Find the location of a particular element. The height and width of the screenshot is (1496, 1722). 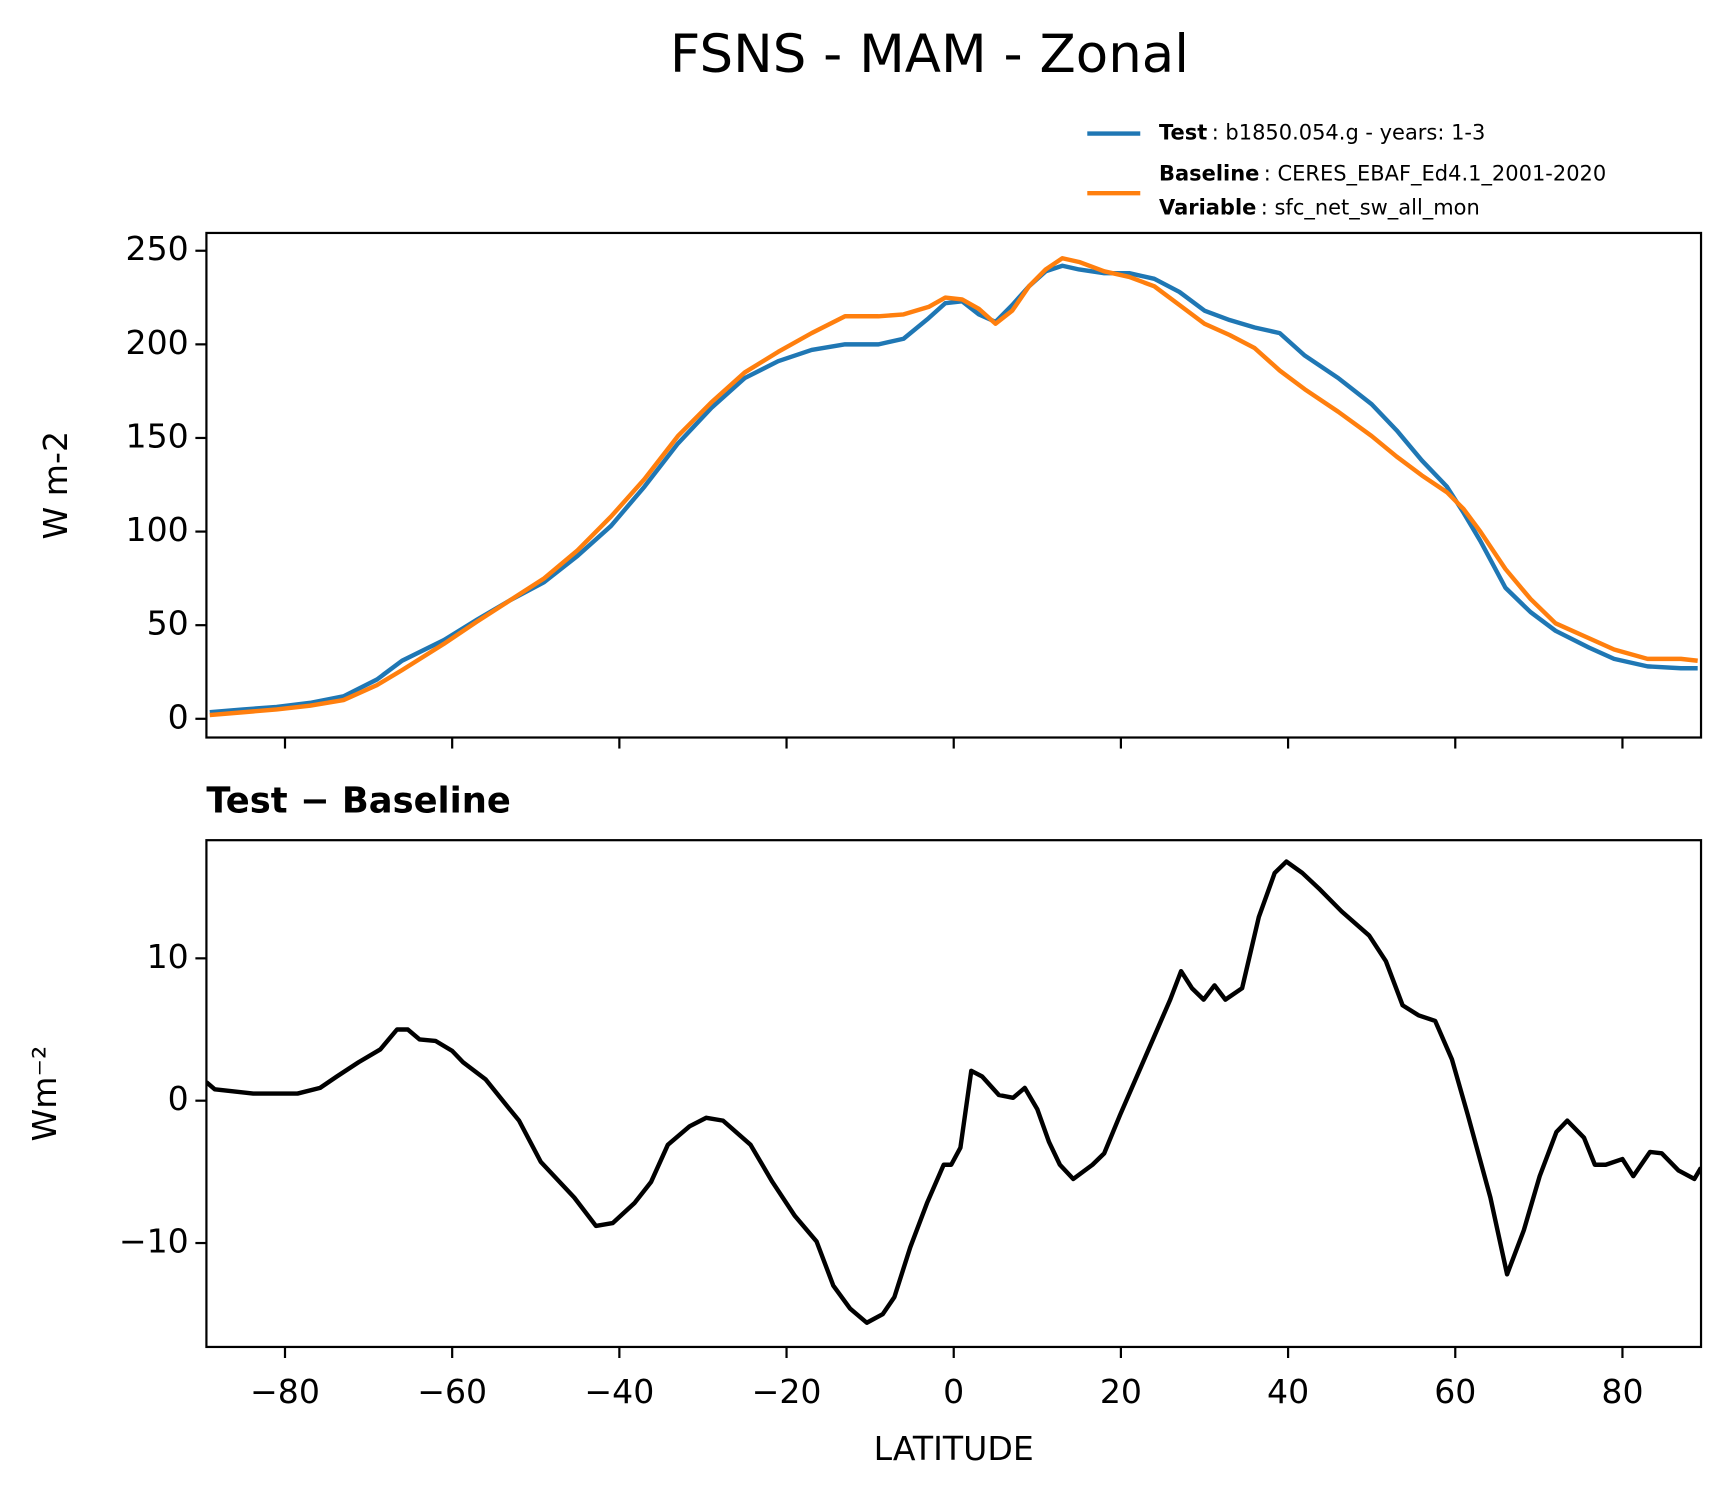

x-tick-label: 80 is located at coordinates (1622, 1391).